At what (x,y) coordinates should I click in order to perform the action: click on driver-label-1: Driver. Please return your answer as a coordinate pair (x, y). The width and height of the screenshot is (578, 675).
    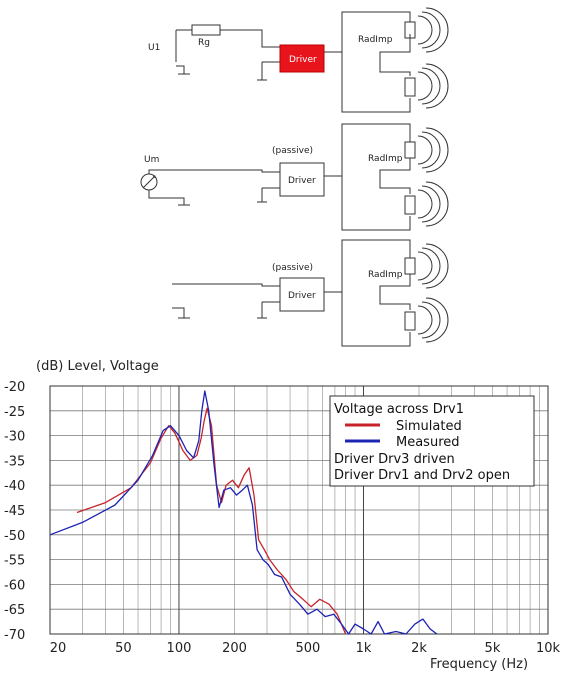
    Looking at the image, I should click on (303, 60).